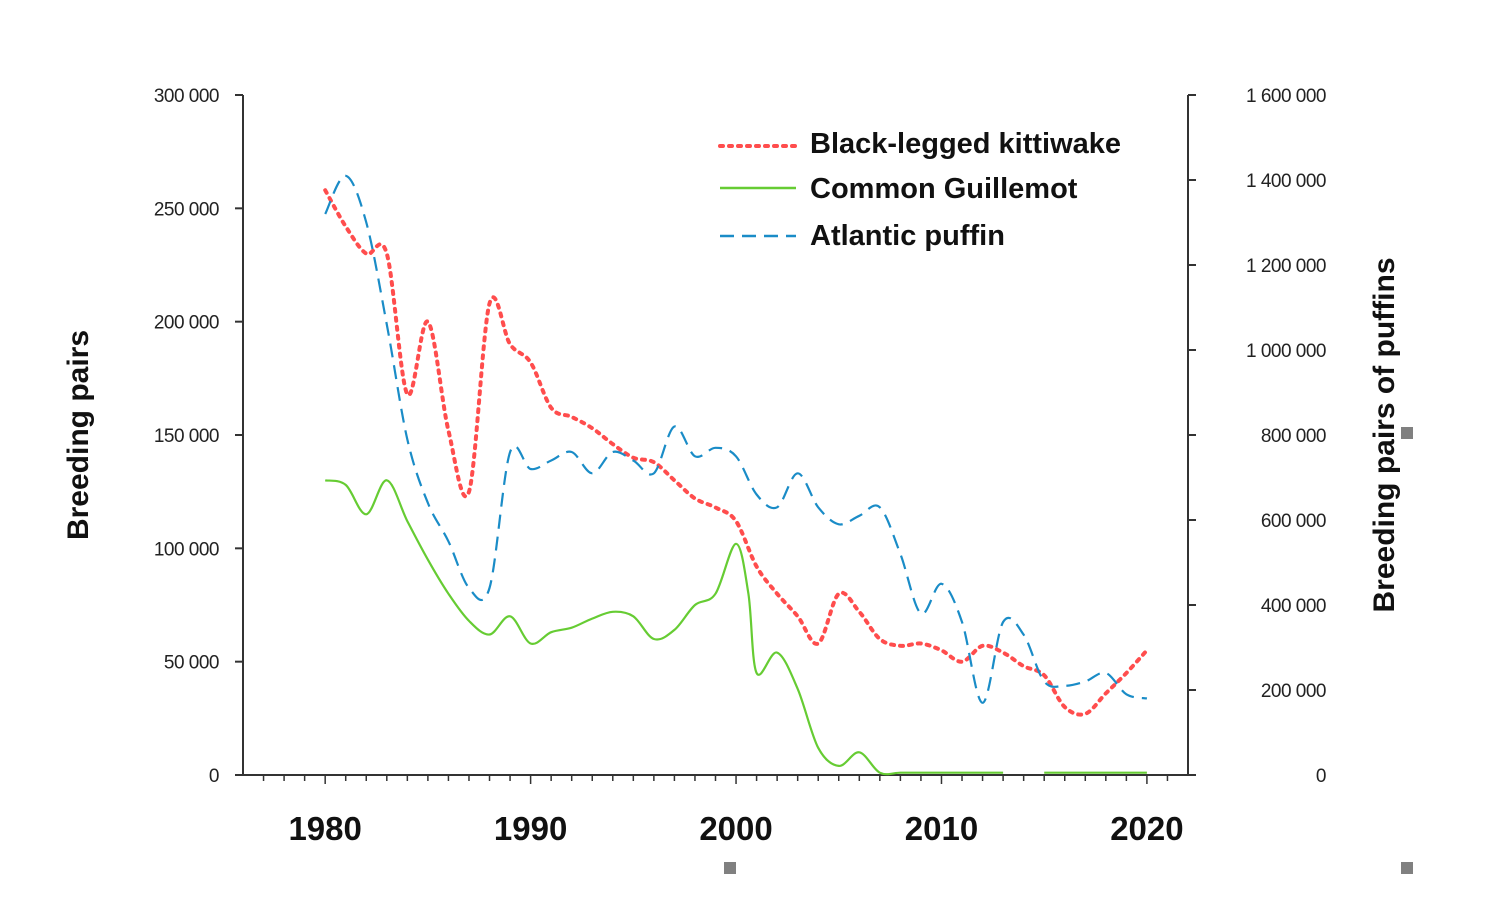 The height and width of the screenshot is (908, 1488). What do you see at coordinates (965, 144) in the screenshot?
I see `legend-label-kittiwake: Black-legged kittiwake` at bounding box center [965, 144].